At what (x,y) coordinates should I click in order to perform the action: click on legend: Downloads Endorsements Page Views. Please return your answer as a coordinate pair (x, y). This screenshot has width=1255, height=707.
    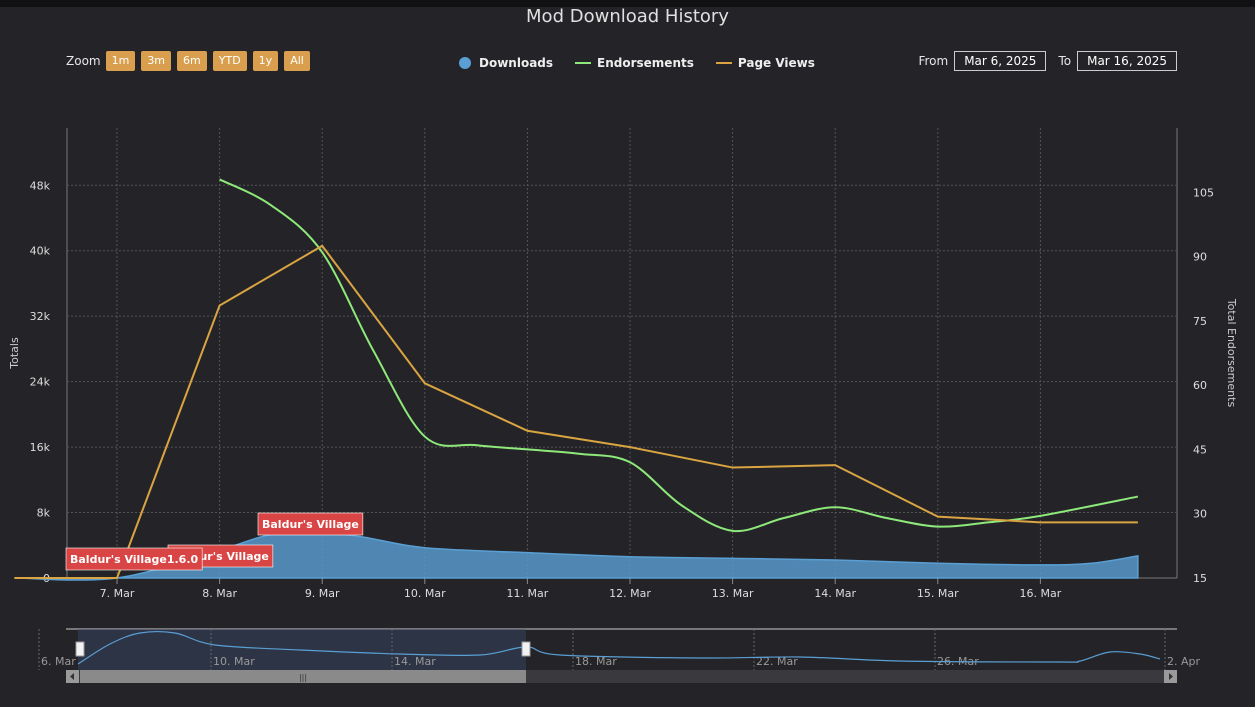
    Looking at the image, I should click on (648, 63).